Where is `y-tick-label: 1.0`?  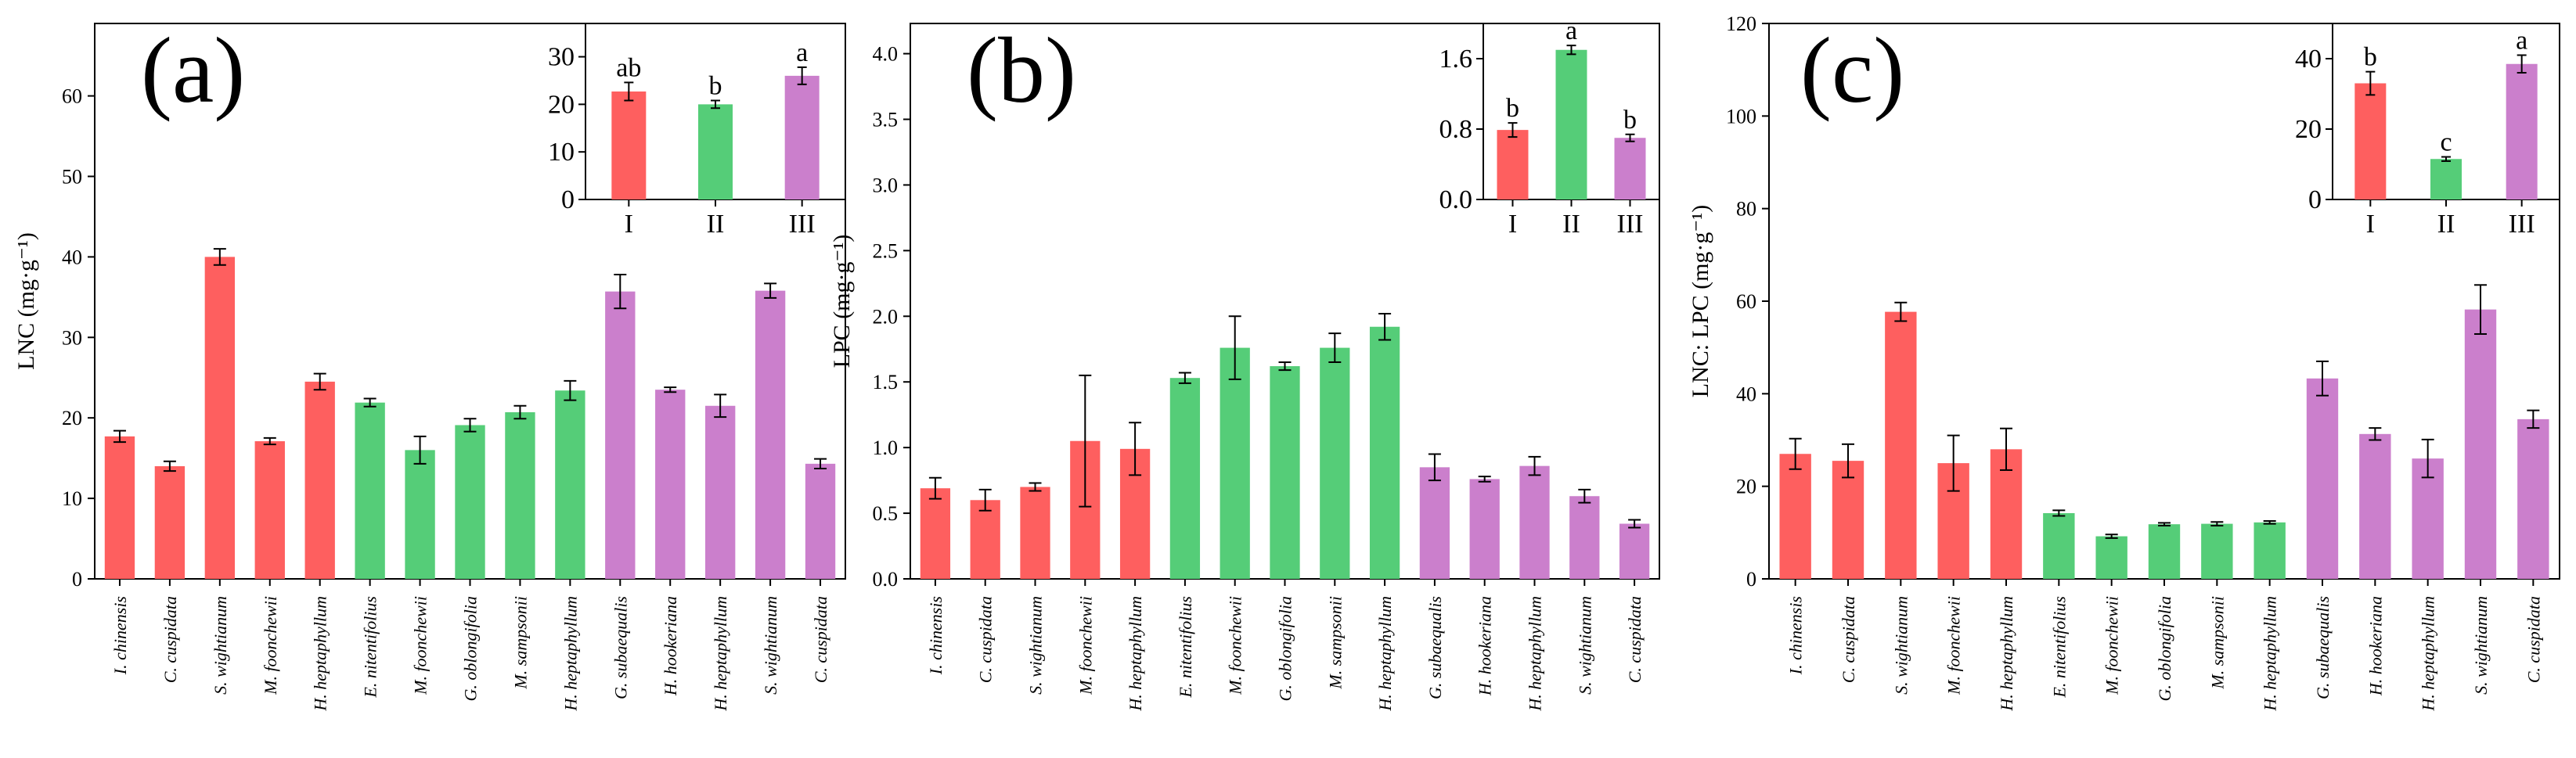 y-tick-label: 1.0 is located at coordinates (886, 447).